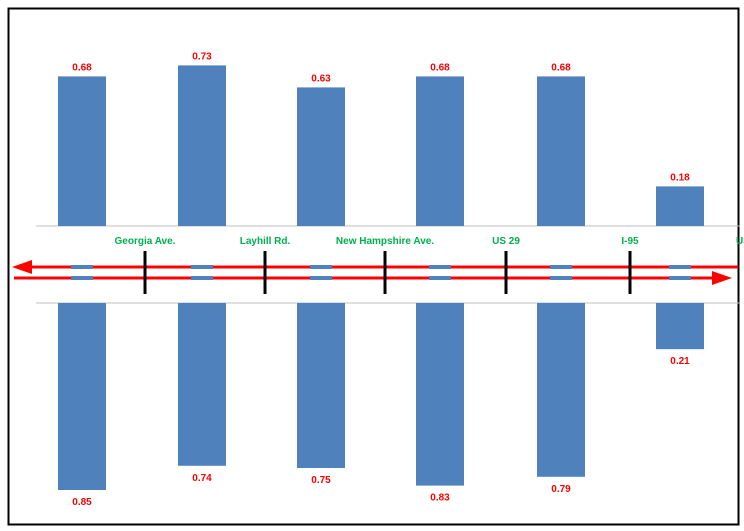 This screenshot has width=744, height=531. Describe the element at coordinates (630, 241) in the screenshot. I see `road-label: I-95` at that location.